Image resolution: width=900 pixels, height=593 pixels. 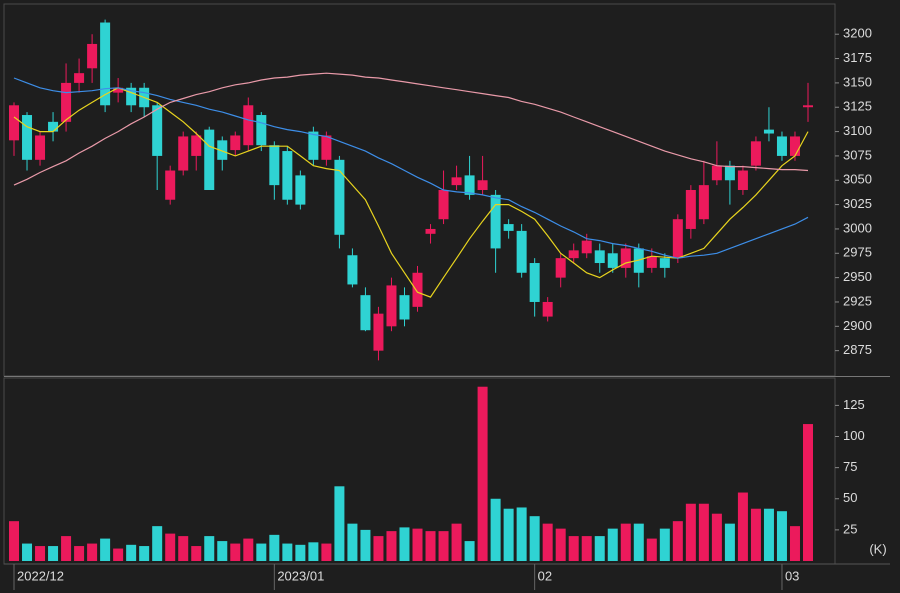 I want to click on volume-tick-label: 25, so click(x=850, y=528).